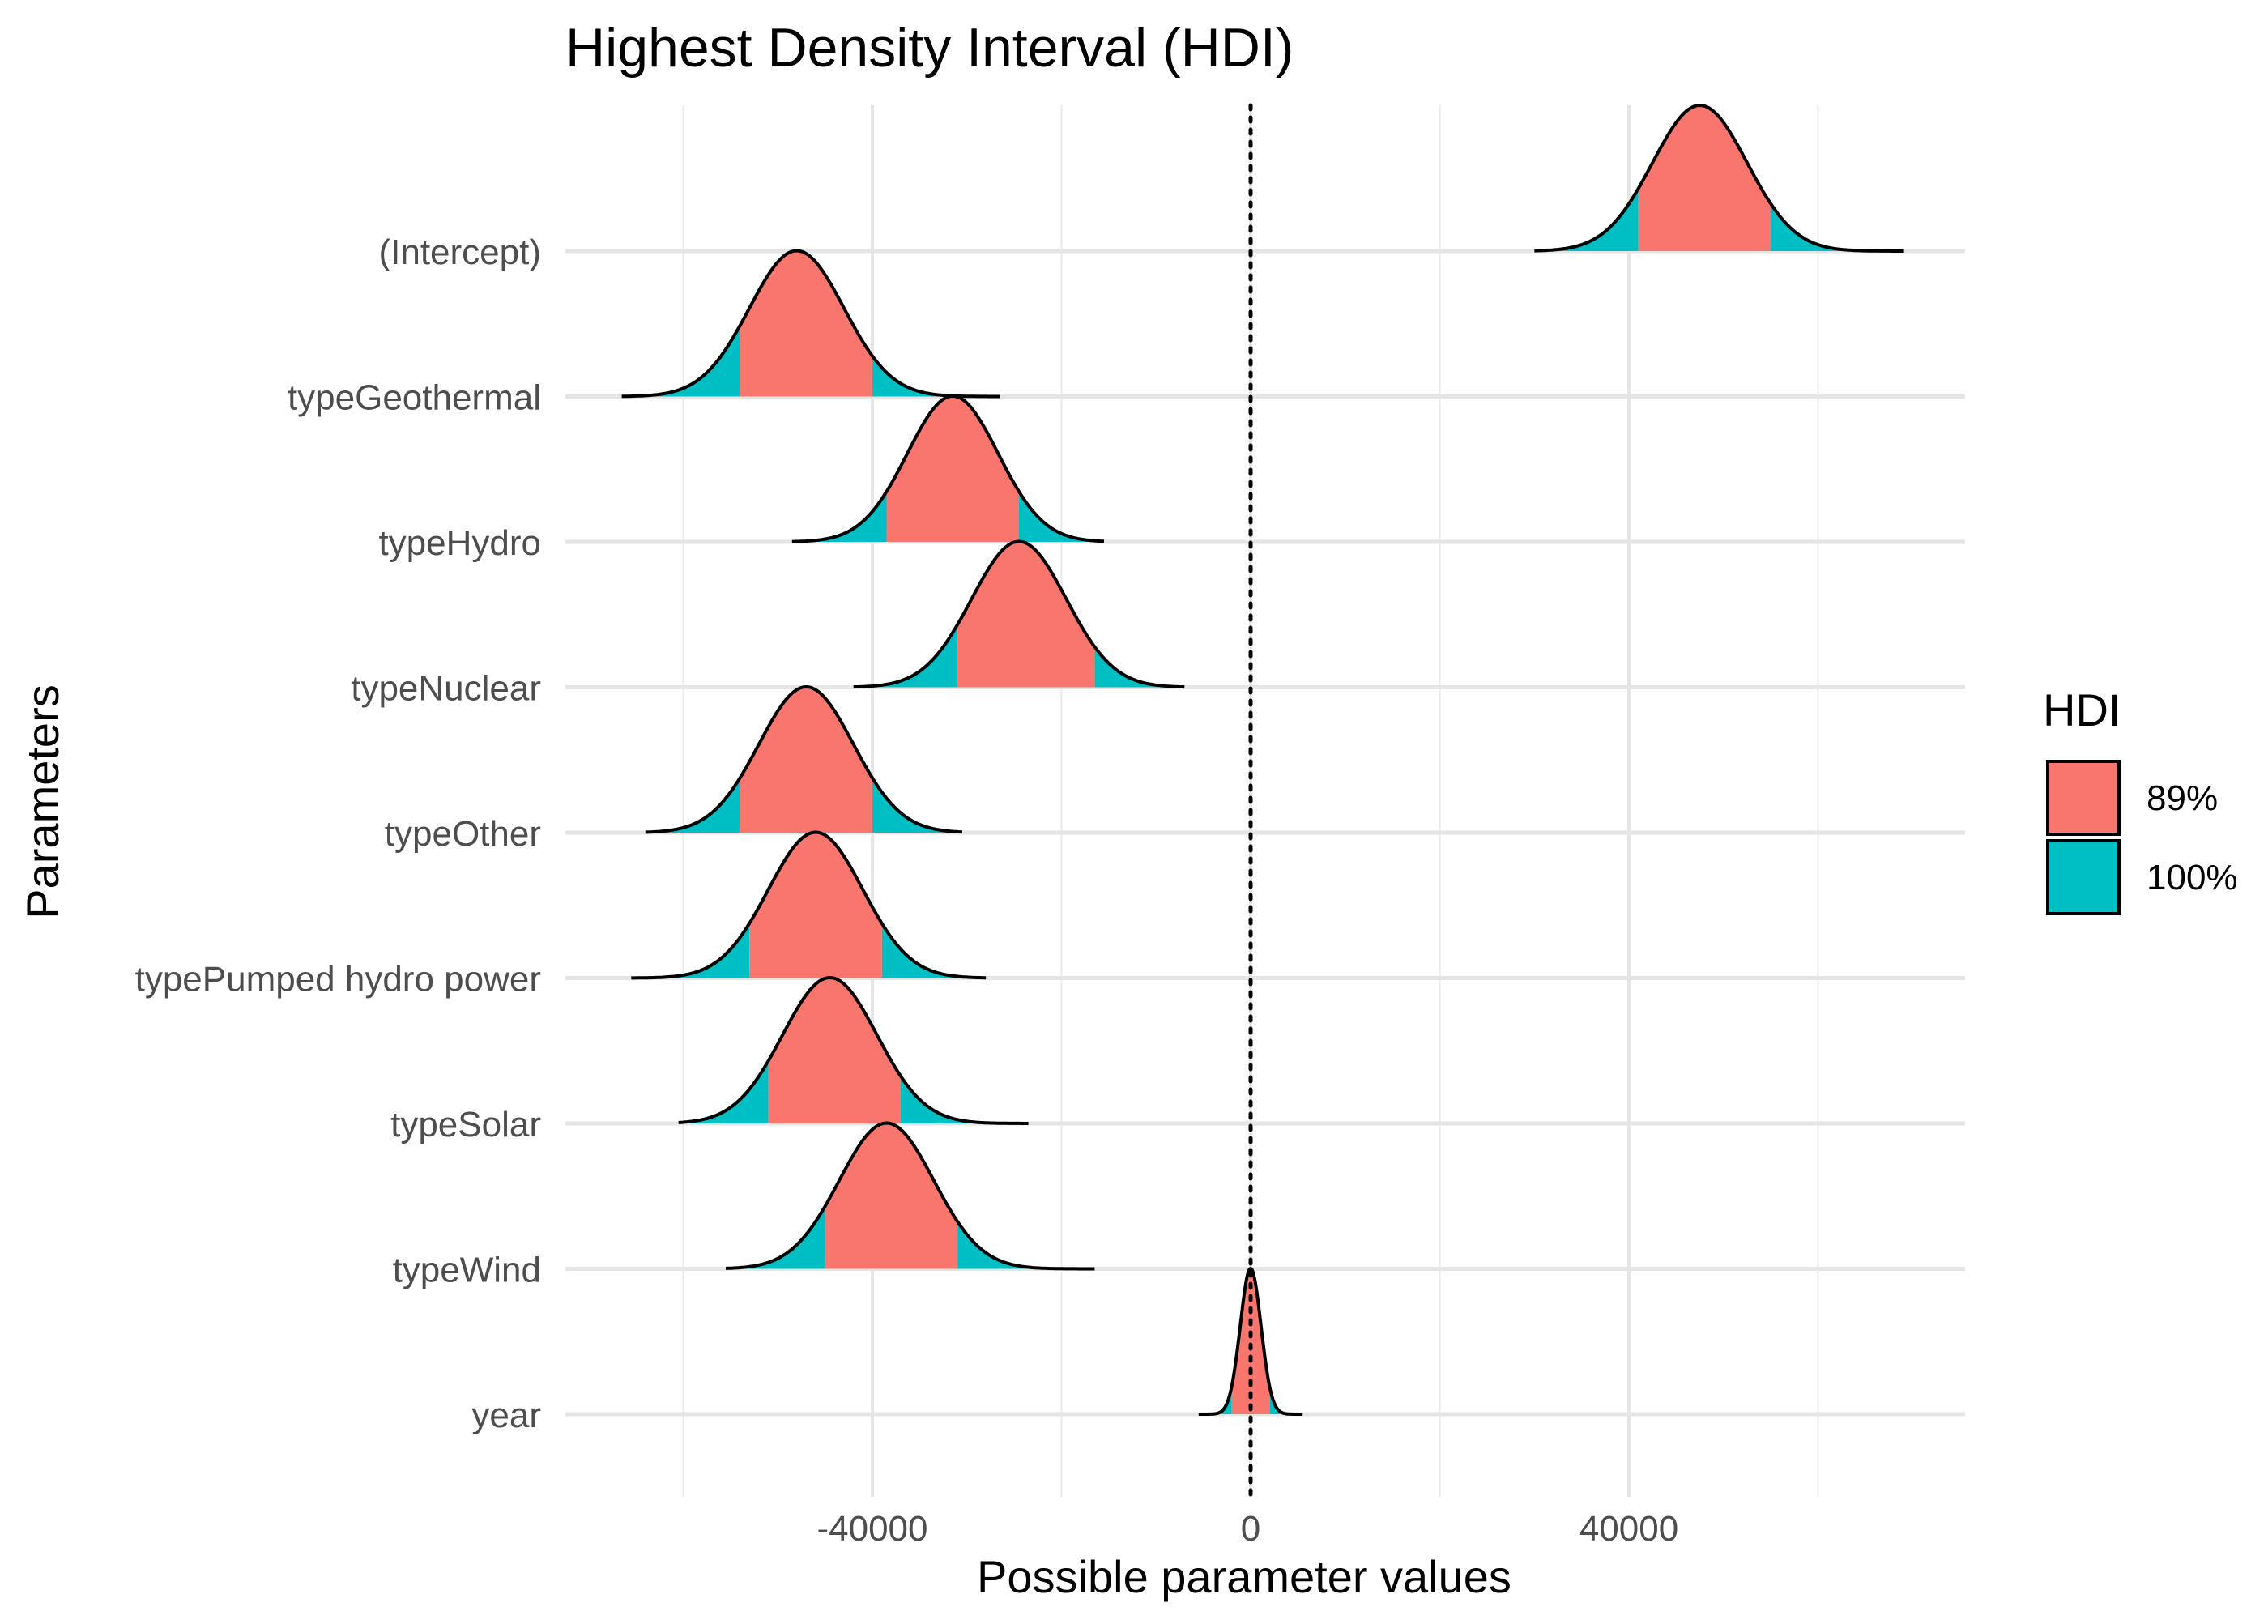 Image resolution: width=2268 pixels, height=1624 pixels. I want to click on ridge-typewind, so click(910, 1196).